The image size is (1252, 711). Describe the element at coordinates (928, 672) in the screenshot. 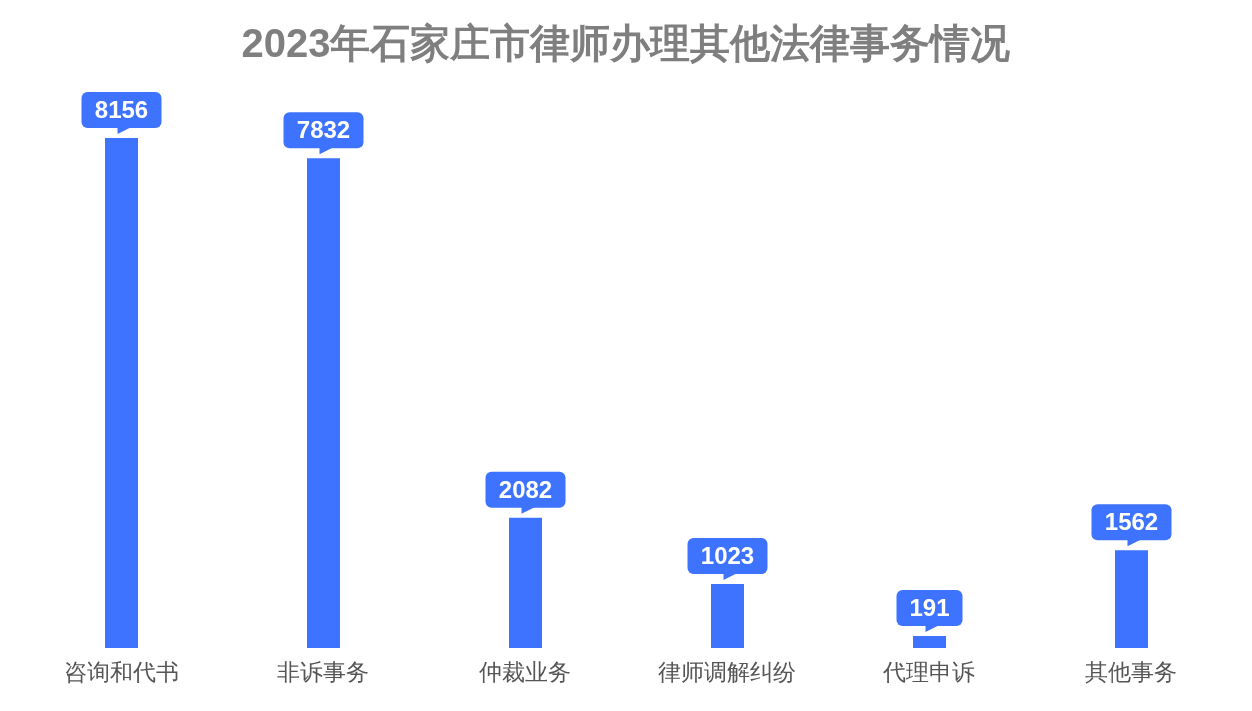

I see `x-tick-label: 代理申诉` at that location.